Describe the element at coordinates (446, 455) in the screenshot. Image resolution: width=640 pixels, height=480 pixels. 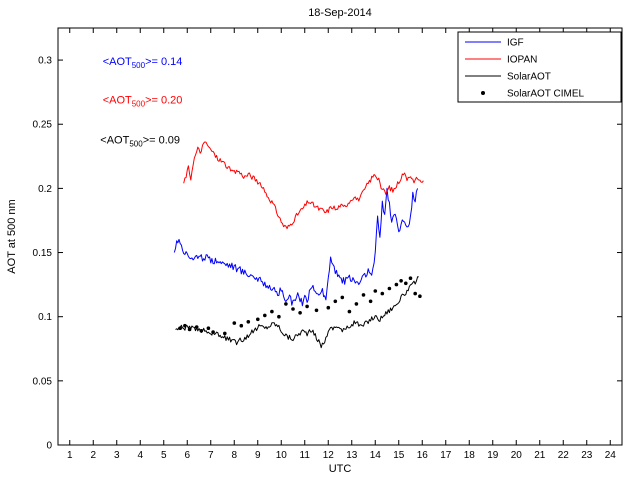
I see `x-tick-label: 17` at that location.